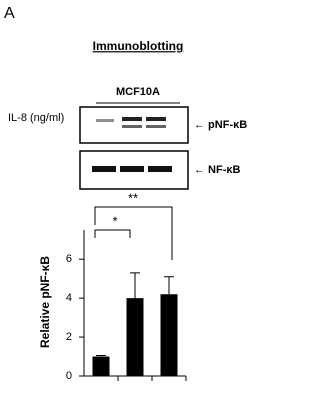 This screenshot has height=397, width=320. Describe the element at coordinates (45, 302) in the screenshot. I see `y-axis-title: Relative pNF-κB` at that location.